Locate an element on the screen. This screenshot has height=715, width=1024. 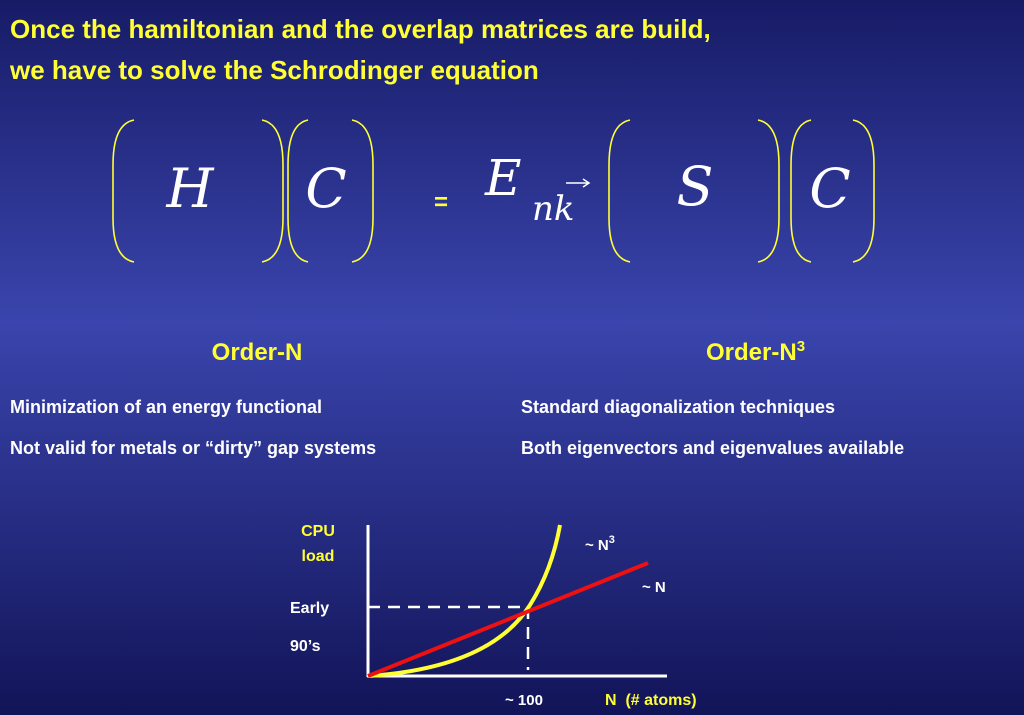
heading: Order-N is located at coordinates (257, 352).